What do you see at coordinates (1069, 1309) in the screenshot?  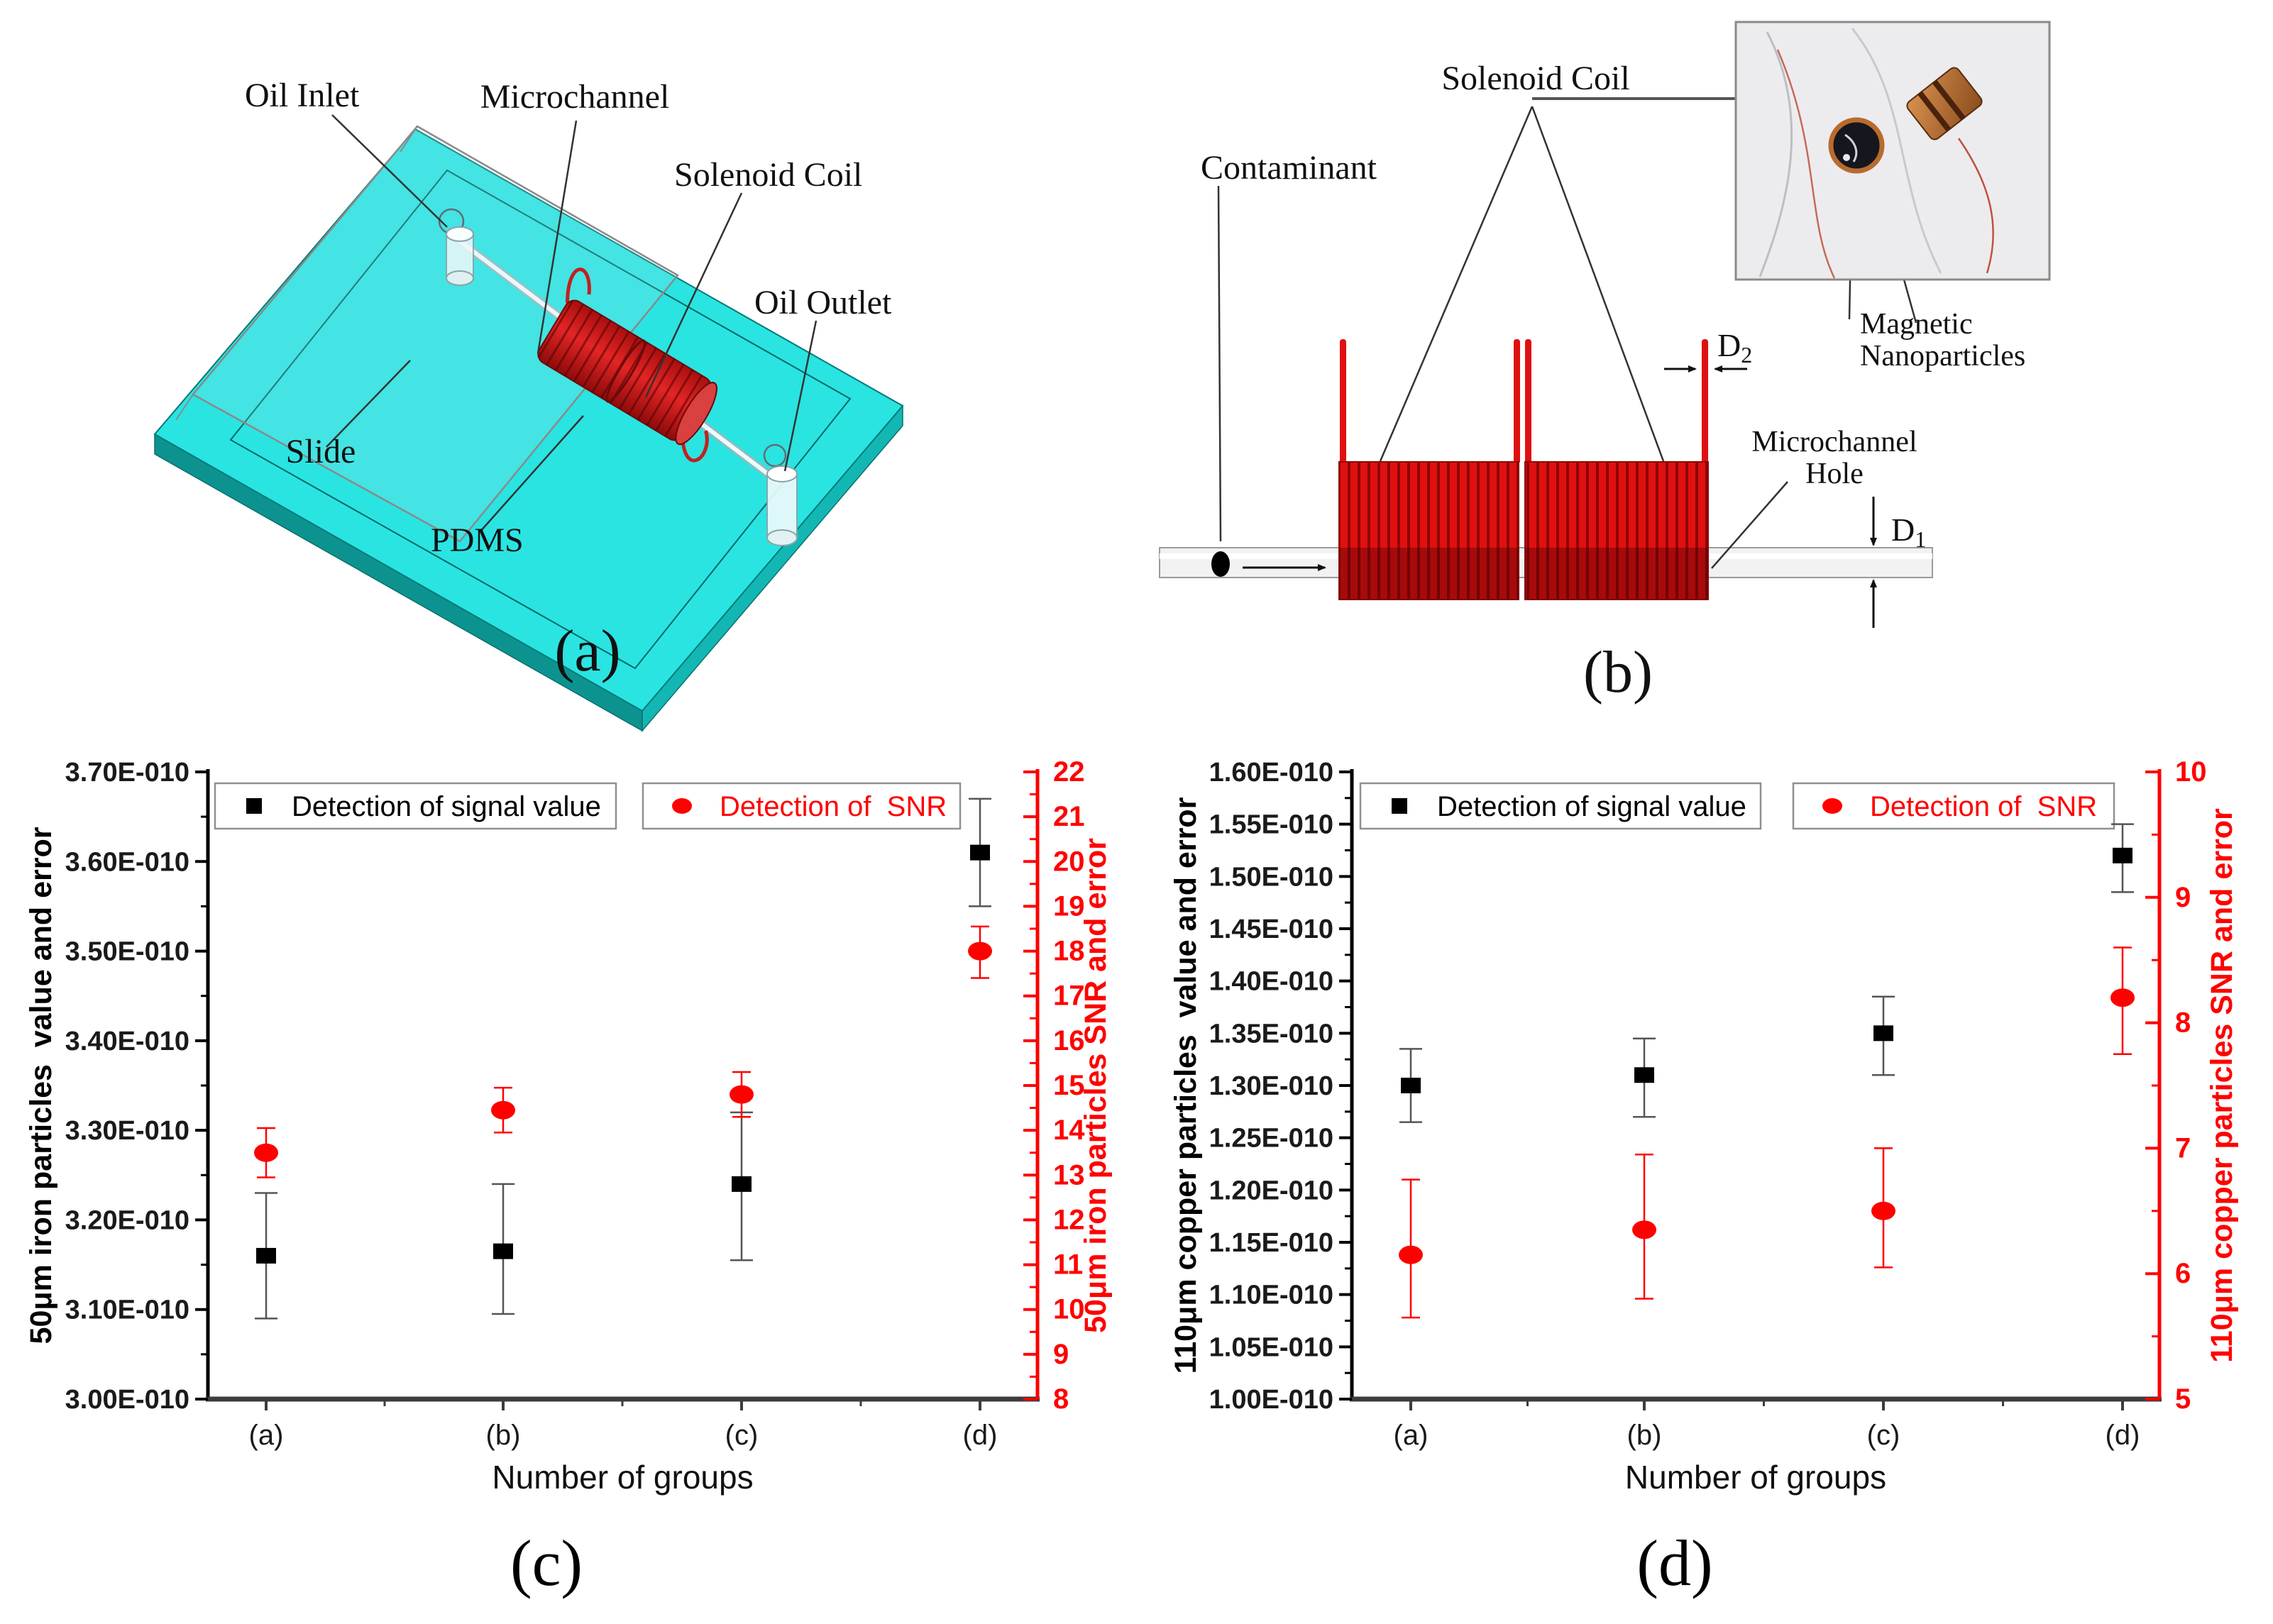 I see `right-axis-tick-label: 10` at bounding box center [1069, 1309].